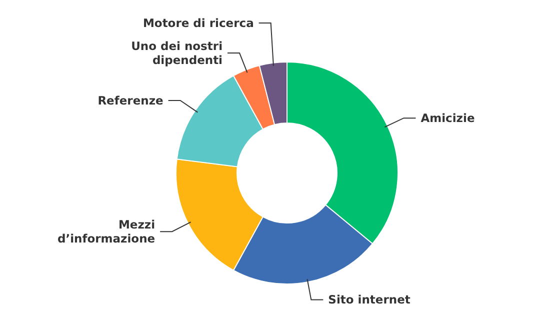 Image resolution: width=537 pixels, height=336 pixels. What do you see at coordinates (369, 299) in the screenshot?
I see `slice-label: Sito internet` at bounding box center [369, 299].